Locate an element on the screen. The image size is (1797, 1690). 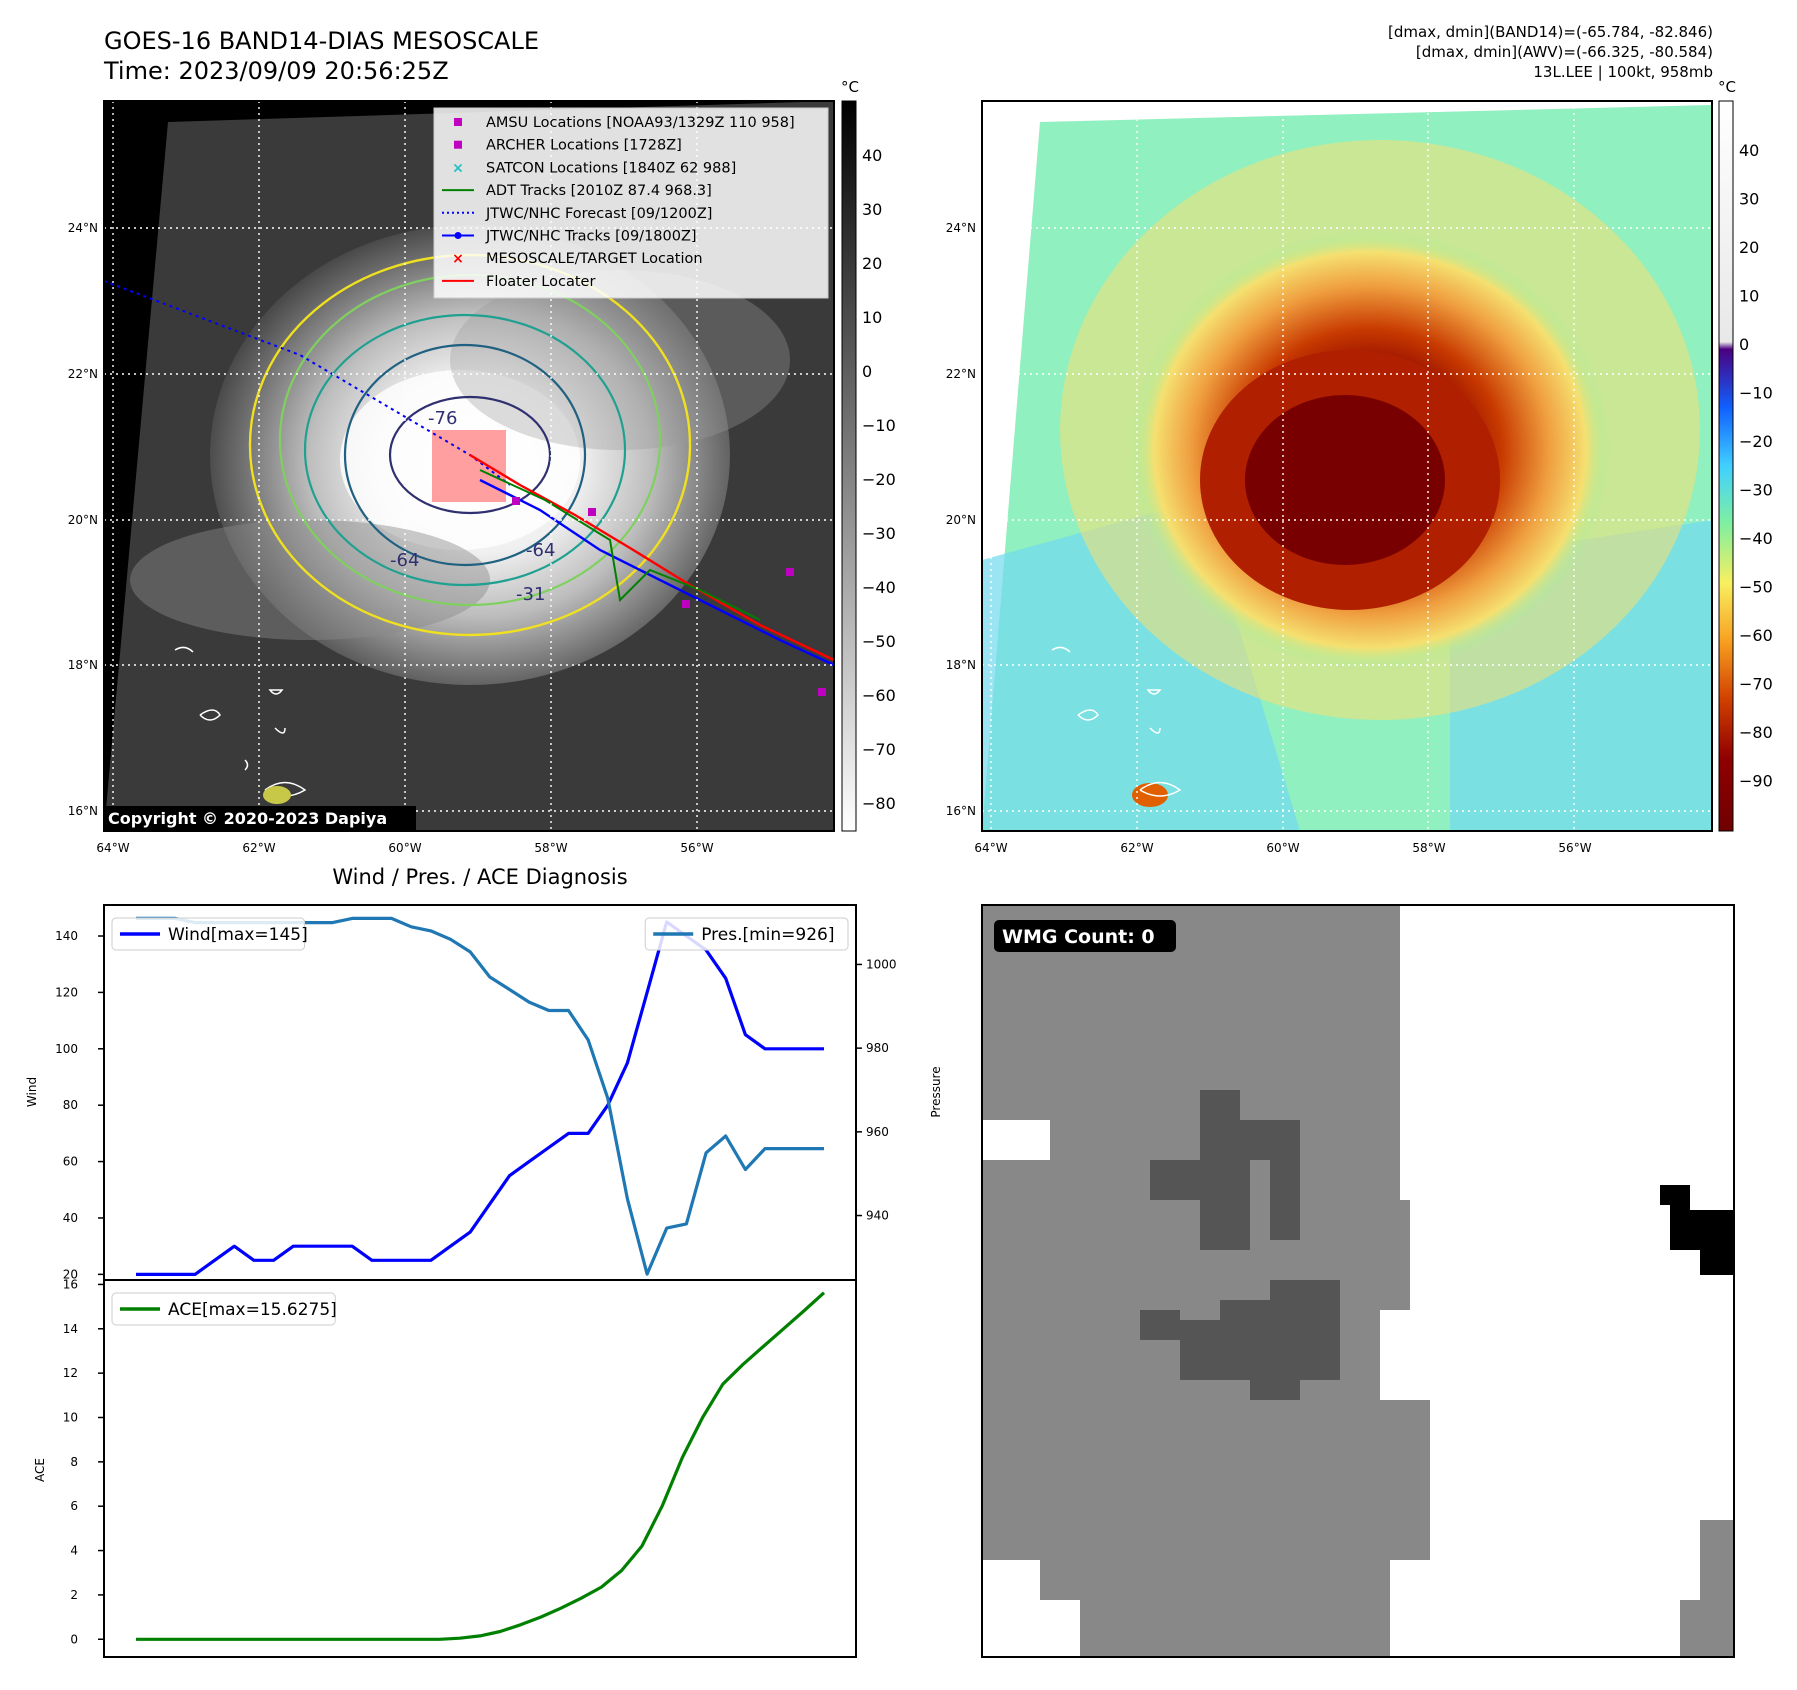
ir-colorbar-tick: −20 is located at coordinates (879, 479).